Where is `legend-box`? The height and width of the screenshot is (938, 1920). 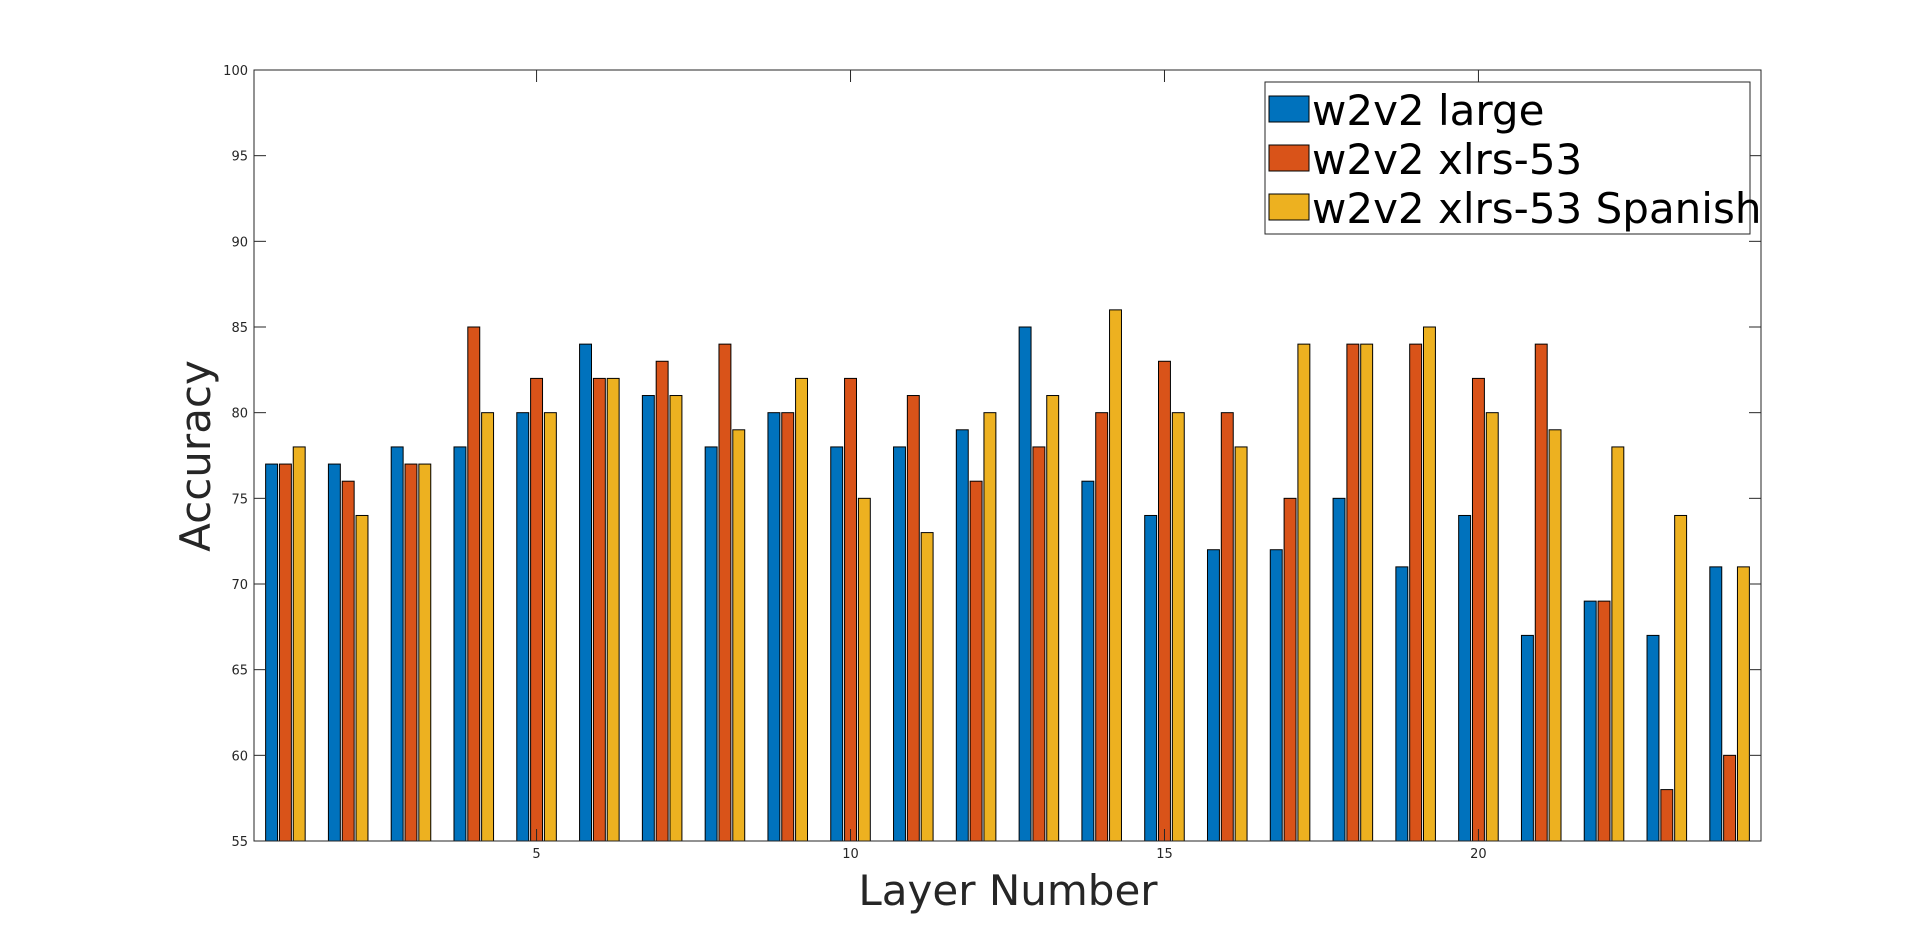
legend-box is located at coordinates (1507, 158).